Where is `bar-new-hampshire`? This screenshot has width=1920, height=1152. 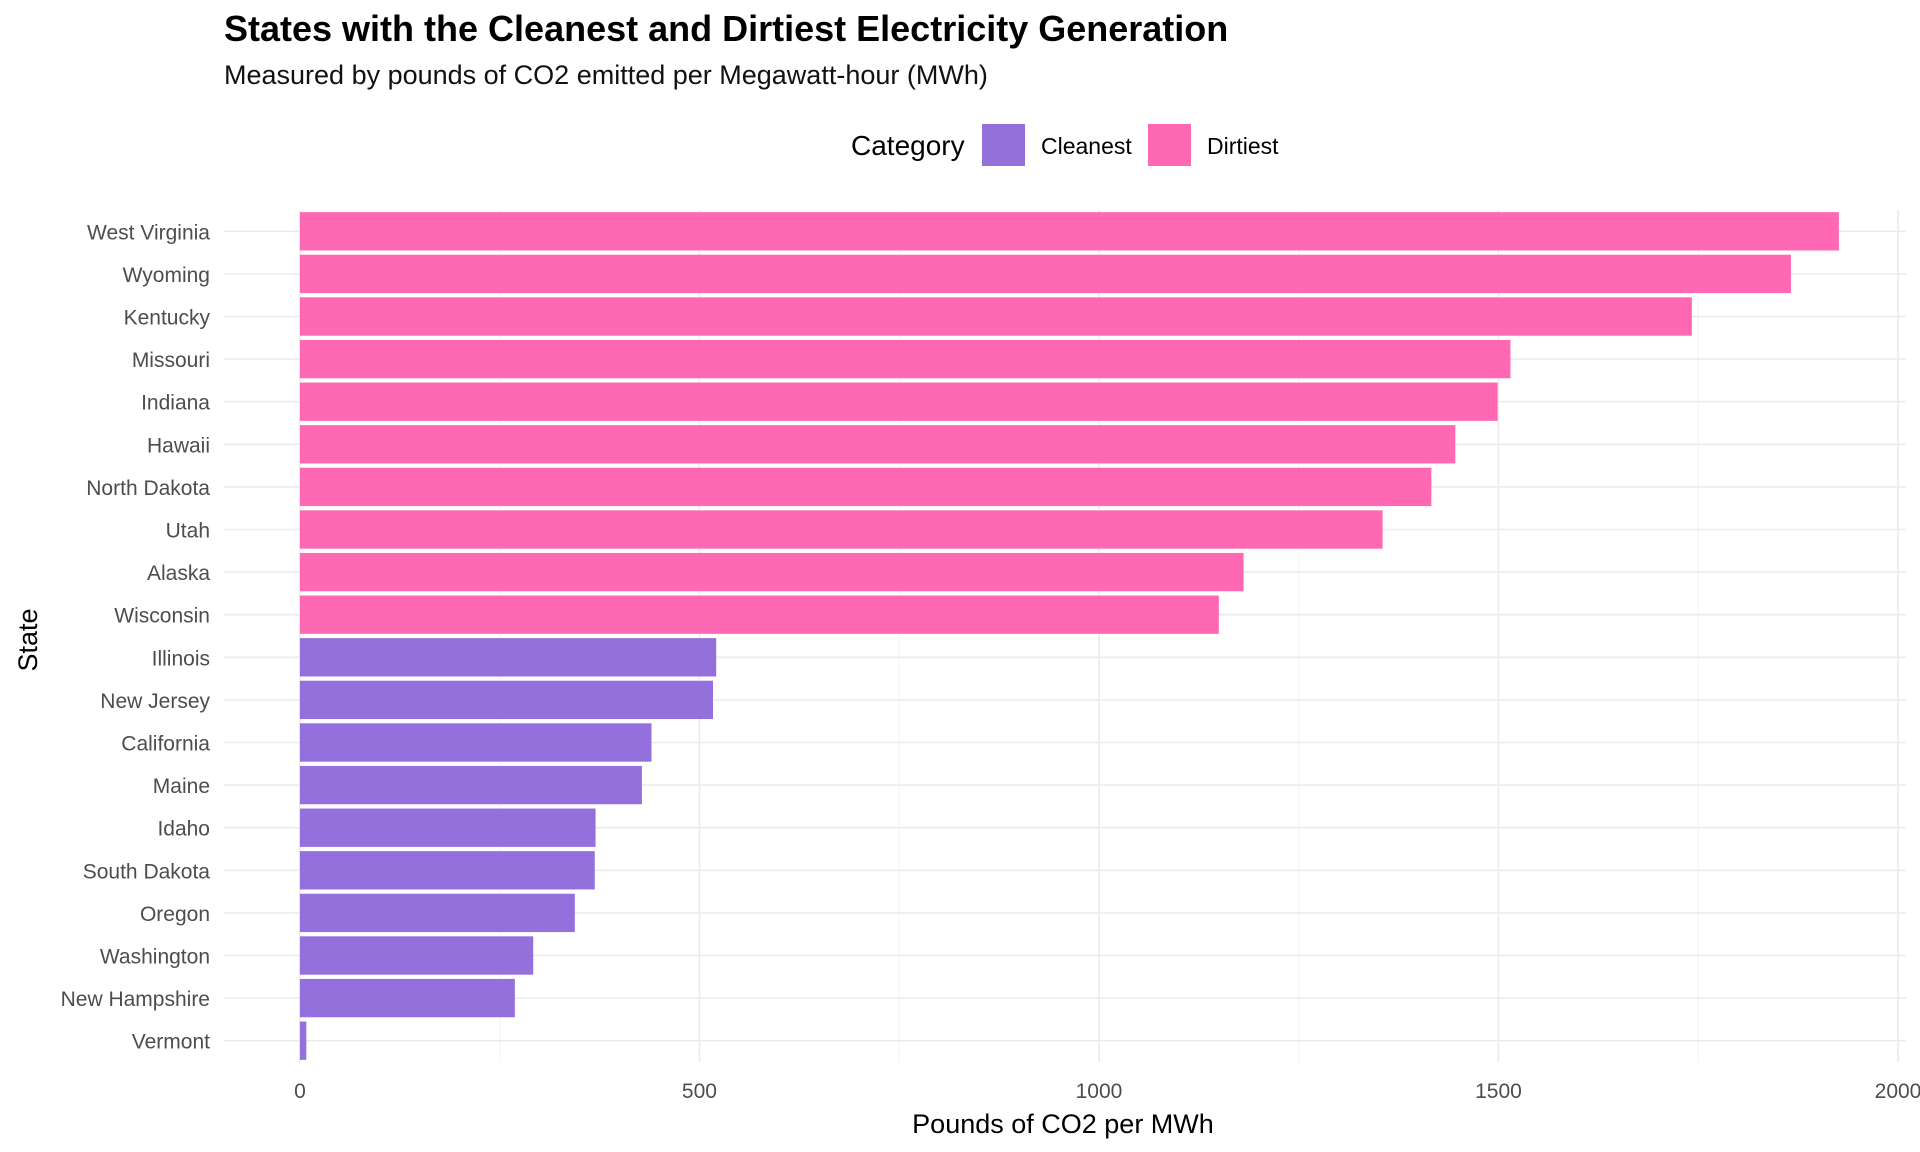
bar-new-hampshire is located at coordinates (407, 998).